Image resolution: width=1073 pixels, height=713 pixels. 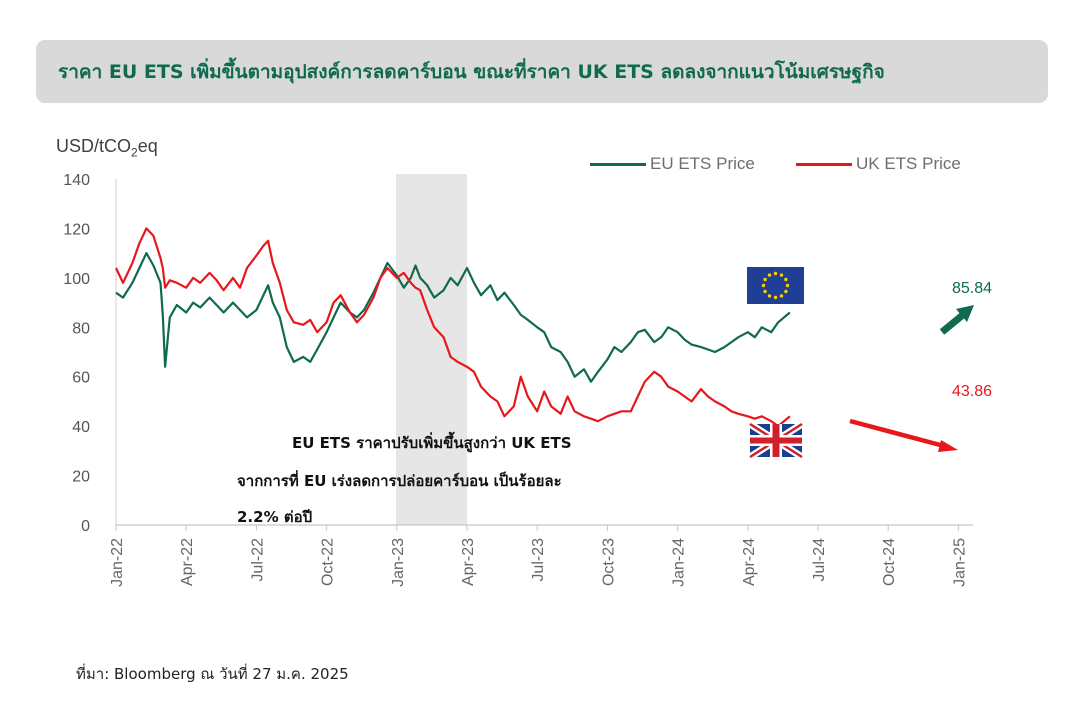 I want to click on legend-eu: EU ETS Price, so click(x=672, y=164).